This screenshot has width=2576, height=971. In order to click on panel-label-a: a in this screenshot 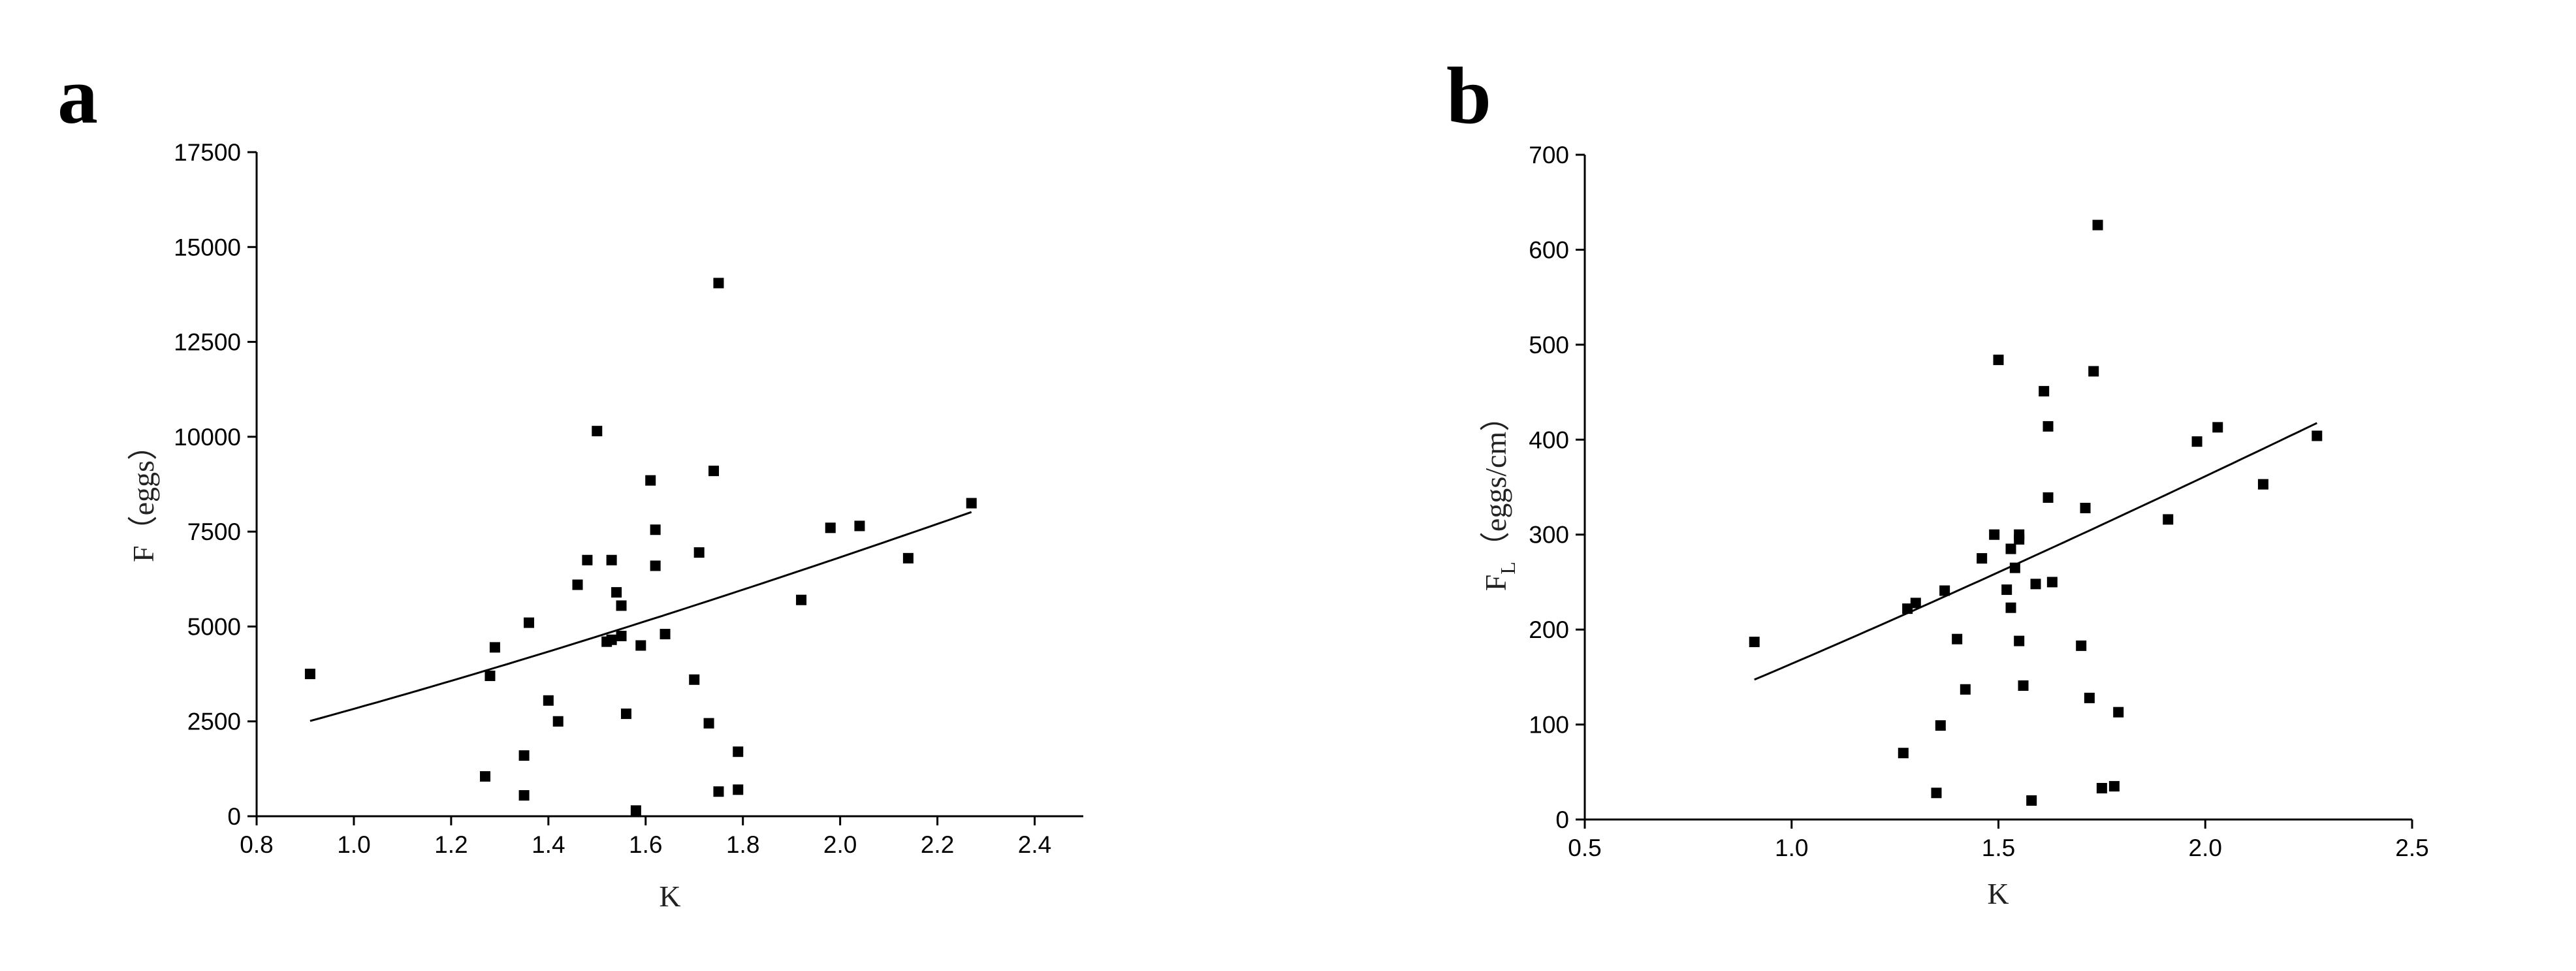, I will do `click(78, 95)`.